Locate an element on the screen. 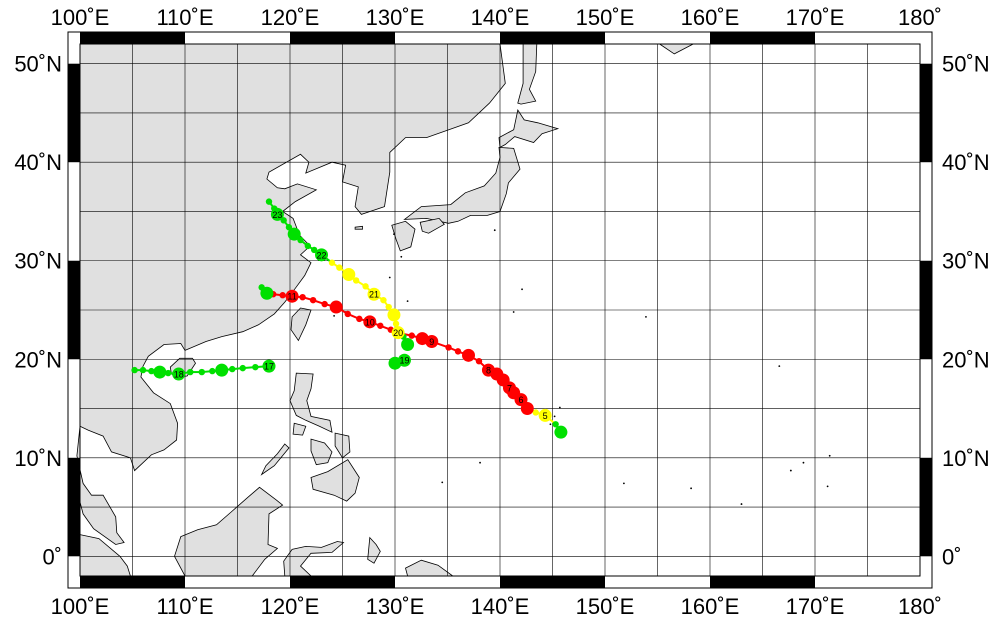 The image size is (1000, 620). day-label-8: 8 is located at coordinates (488, 371).